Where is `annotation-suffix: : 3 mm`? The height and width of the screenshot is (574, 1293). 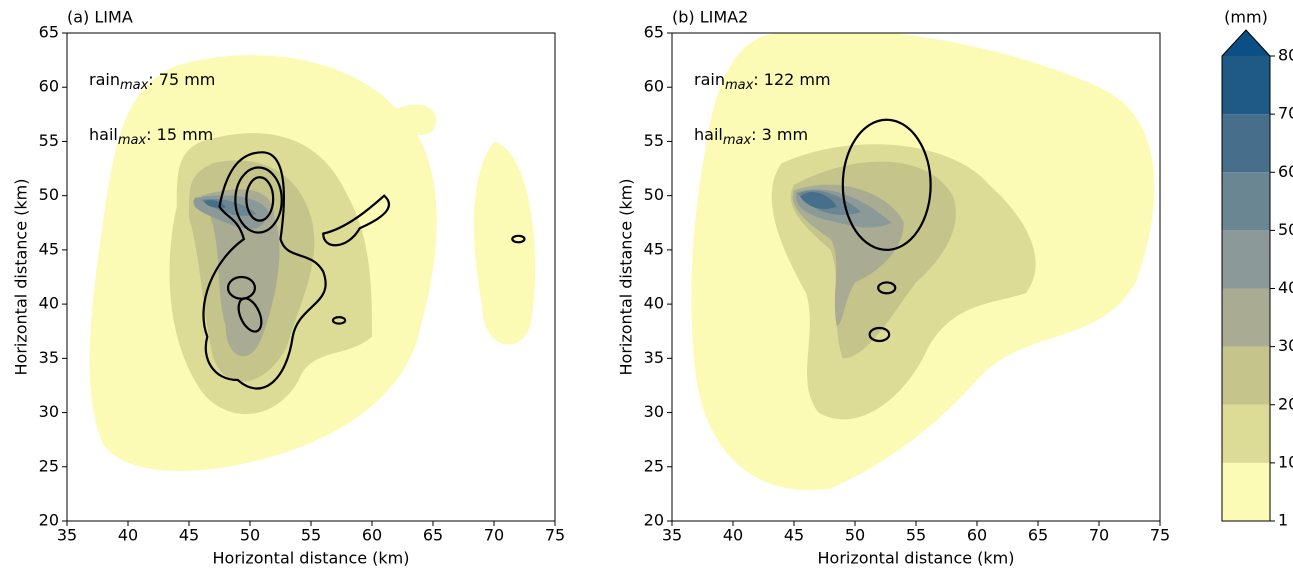
annotation-suffix: : 3 mm is located at coordinates (779, 134).